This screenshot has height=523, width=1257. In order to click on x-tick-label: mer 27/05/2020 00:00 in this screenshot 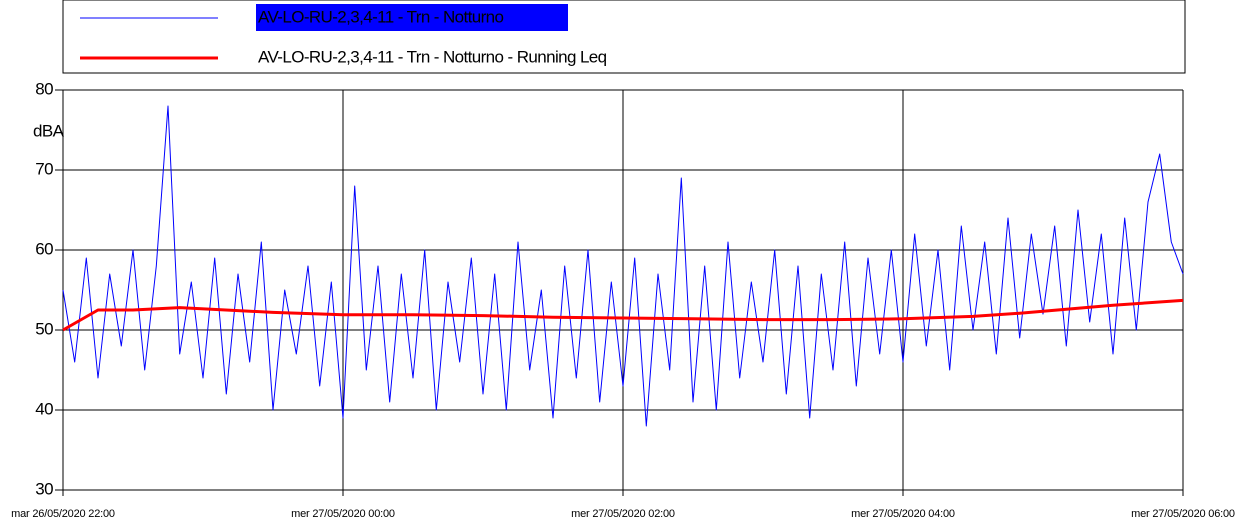, I will do `click(343, 514)`.